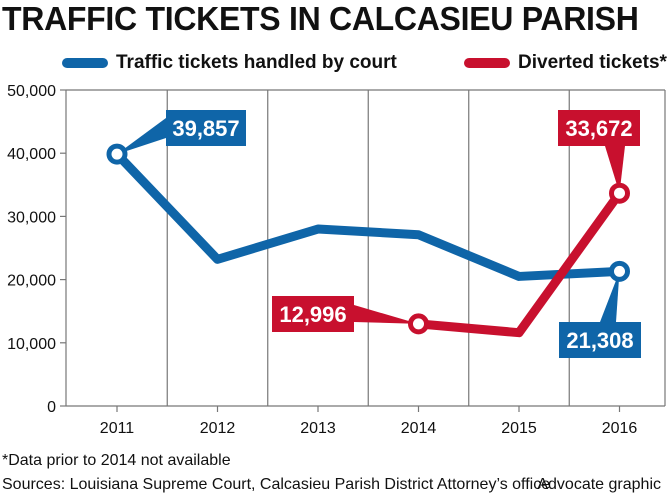 Image resolution: width=667 pixels, height=500 pixels. What do you see at coordinates (519, 428) in the screenshot?
I see `x-tick-label: 2015` at bounding box center [519, 428].